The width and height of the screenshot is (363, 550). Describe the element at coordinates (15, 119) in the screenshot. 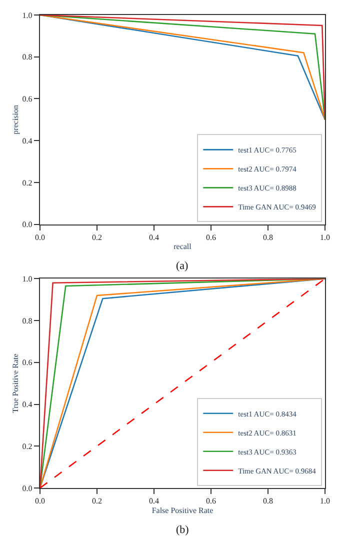

I see `y-axis-title: precision` at that location.